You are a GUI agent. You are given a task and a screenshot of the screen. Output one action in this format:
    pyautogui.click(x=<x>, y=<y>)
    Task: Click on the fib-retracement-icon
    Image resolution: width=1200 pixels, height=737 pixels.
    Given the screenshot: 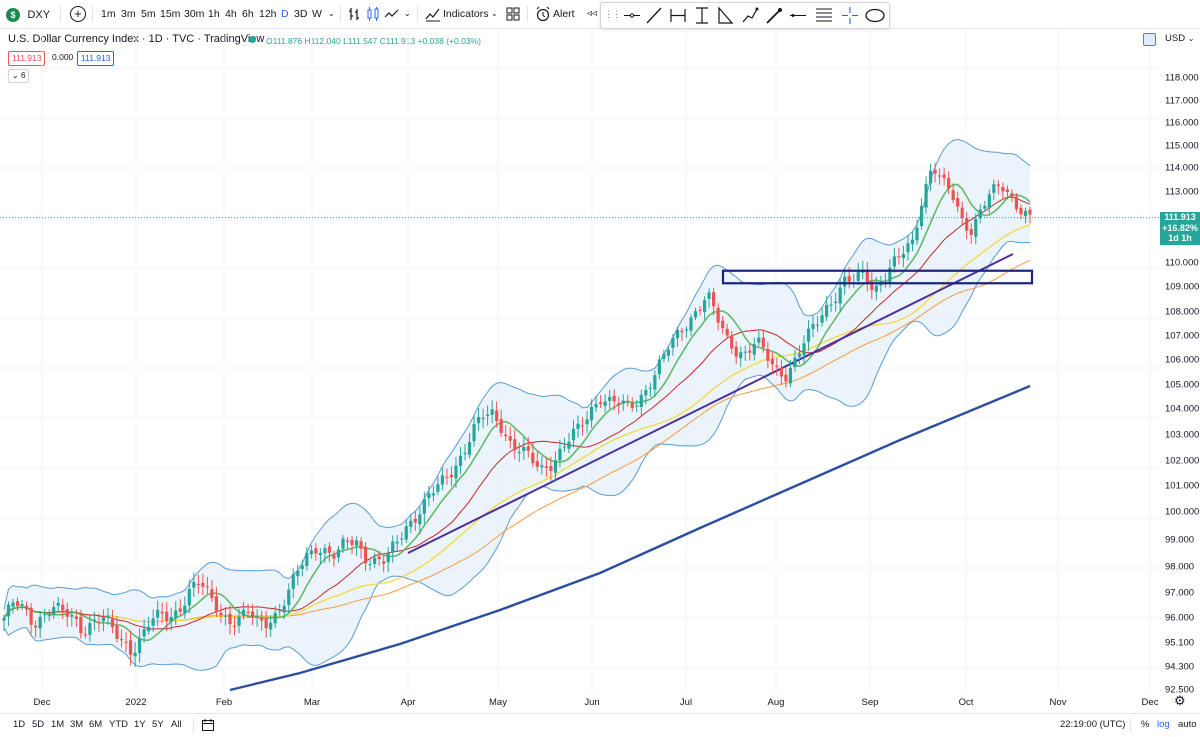 What is the action you would take?
    pyautogui.click(x=824, y=15)
    